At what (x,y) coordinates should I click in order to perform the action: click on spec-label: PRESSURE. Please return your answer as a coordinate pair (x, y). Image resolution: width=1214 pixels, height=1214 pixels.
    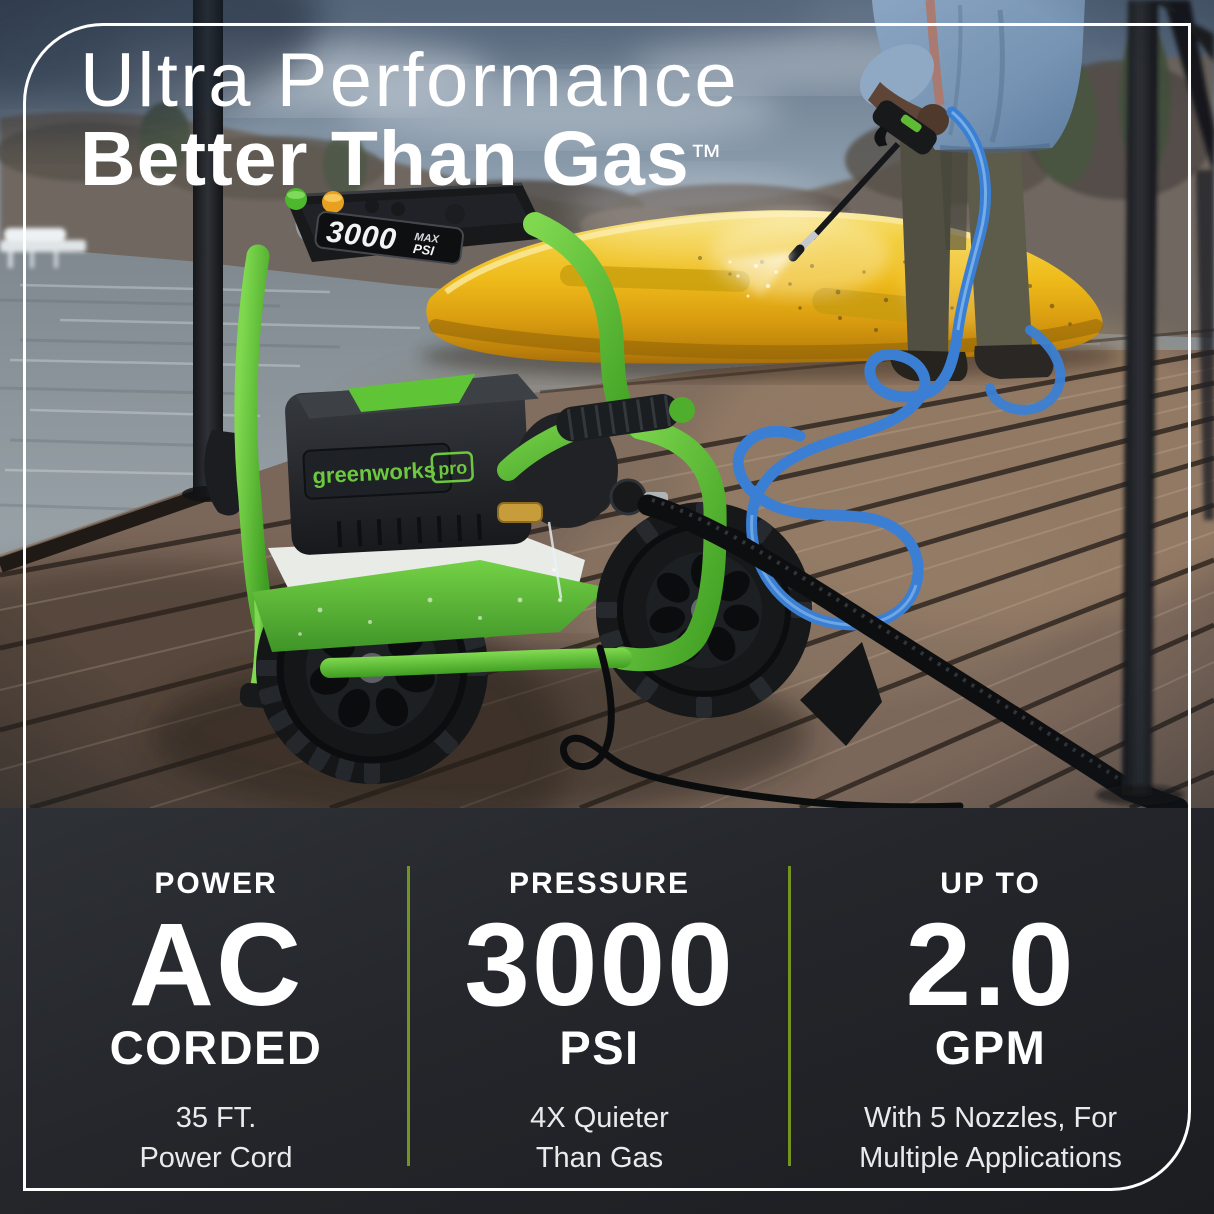
    Looking at the image, I should click on (599, 883).